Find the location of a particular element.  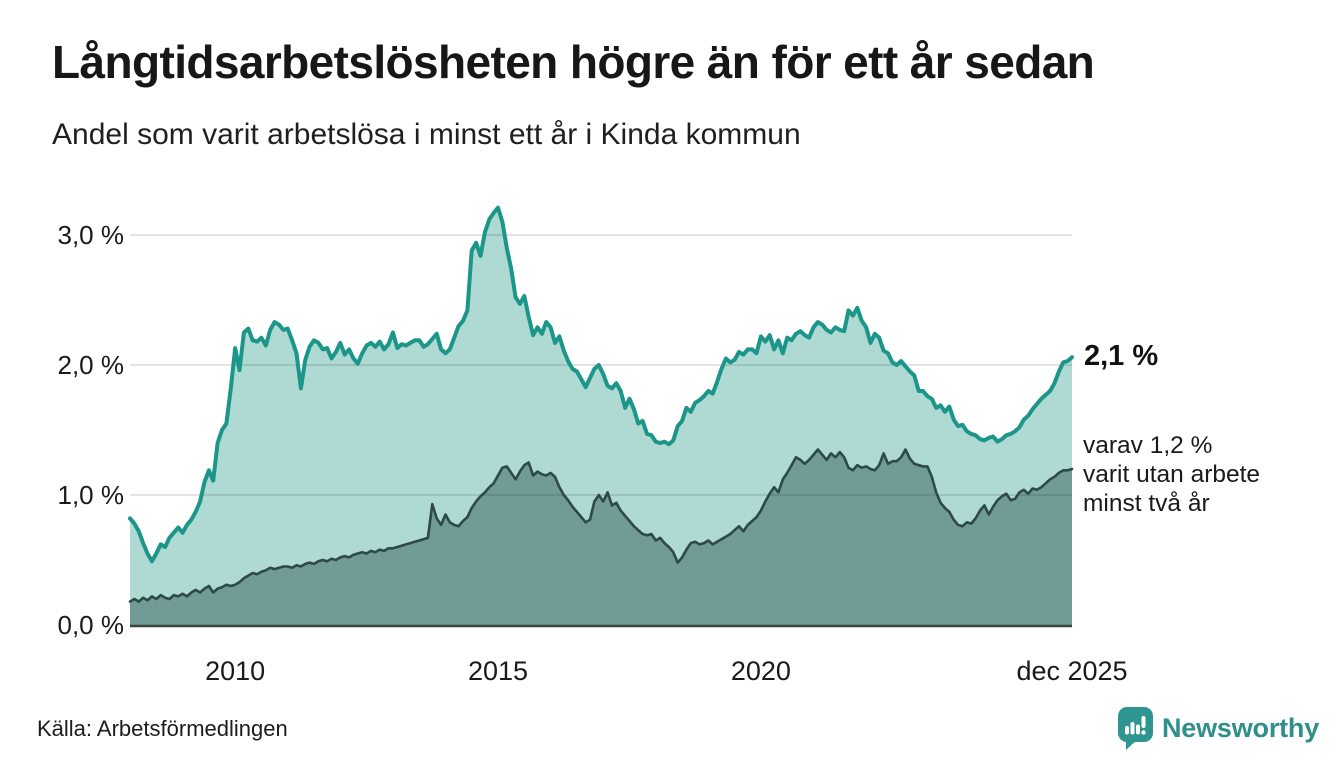

brand-logo: Newsworthy is located at coordinates (1218, 728).